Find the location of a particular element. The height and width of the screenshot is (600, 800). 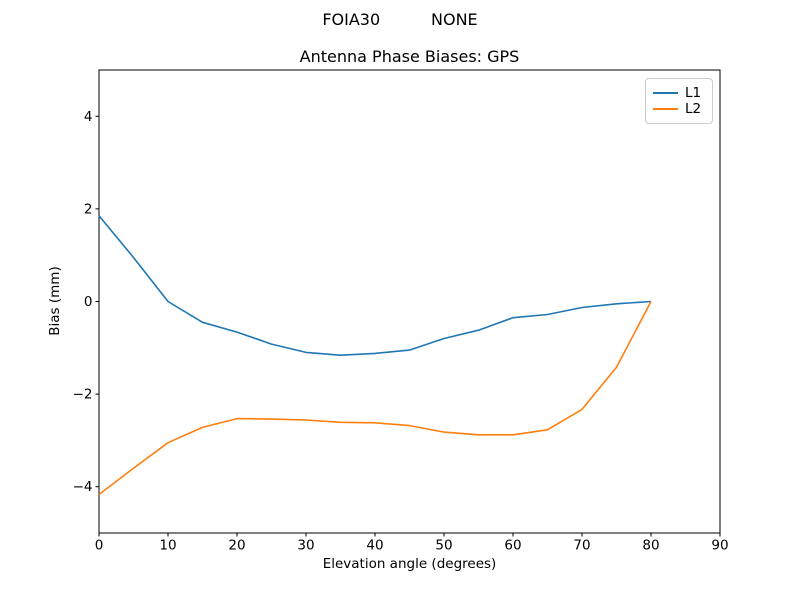

l2-line-swatch is located at coordinates (665, 109).